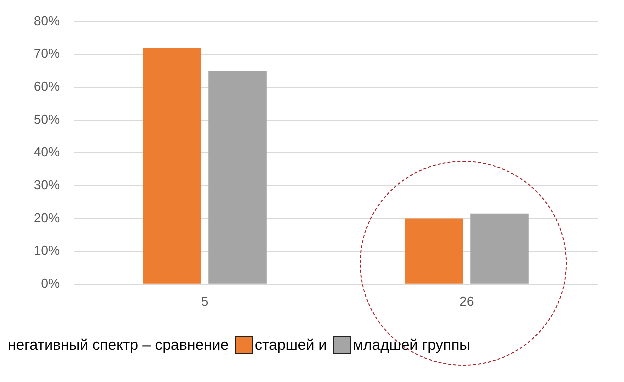 The width and height of the screenshot is (624, 382). Describe the element at coordinates (47, 86) in the screenshot. I see `y-tick-label: 60%` at that location.